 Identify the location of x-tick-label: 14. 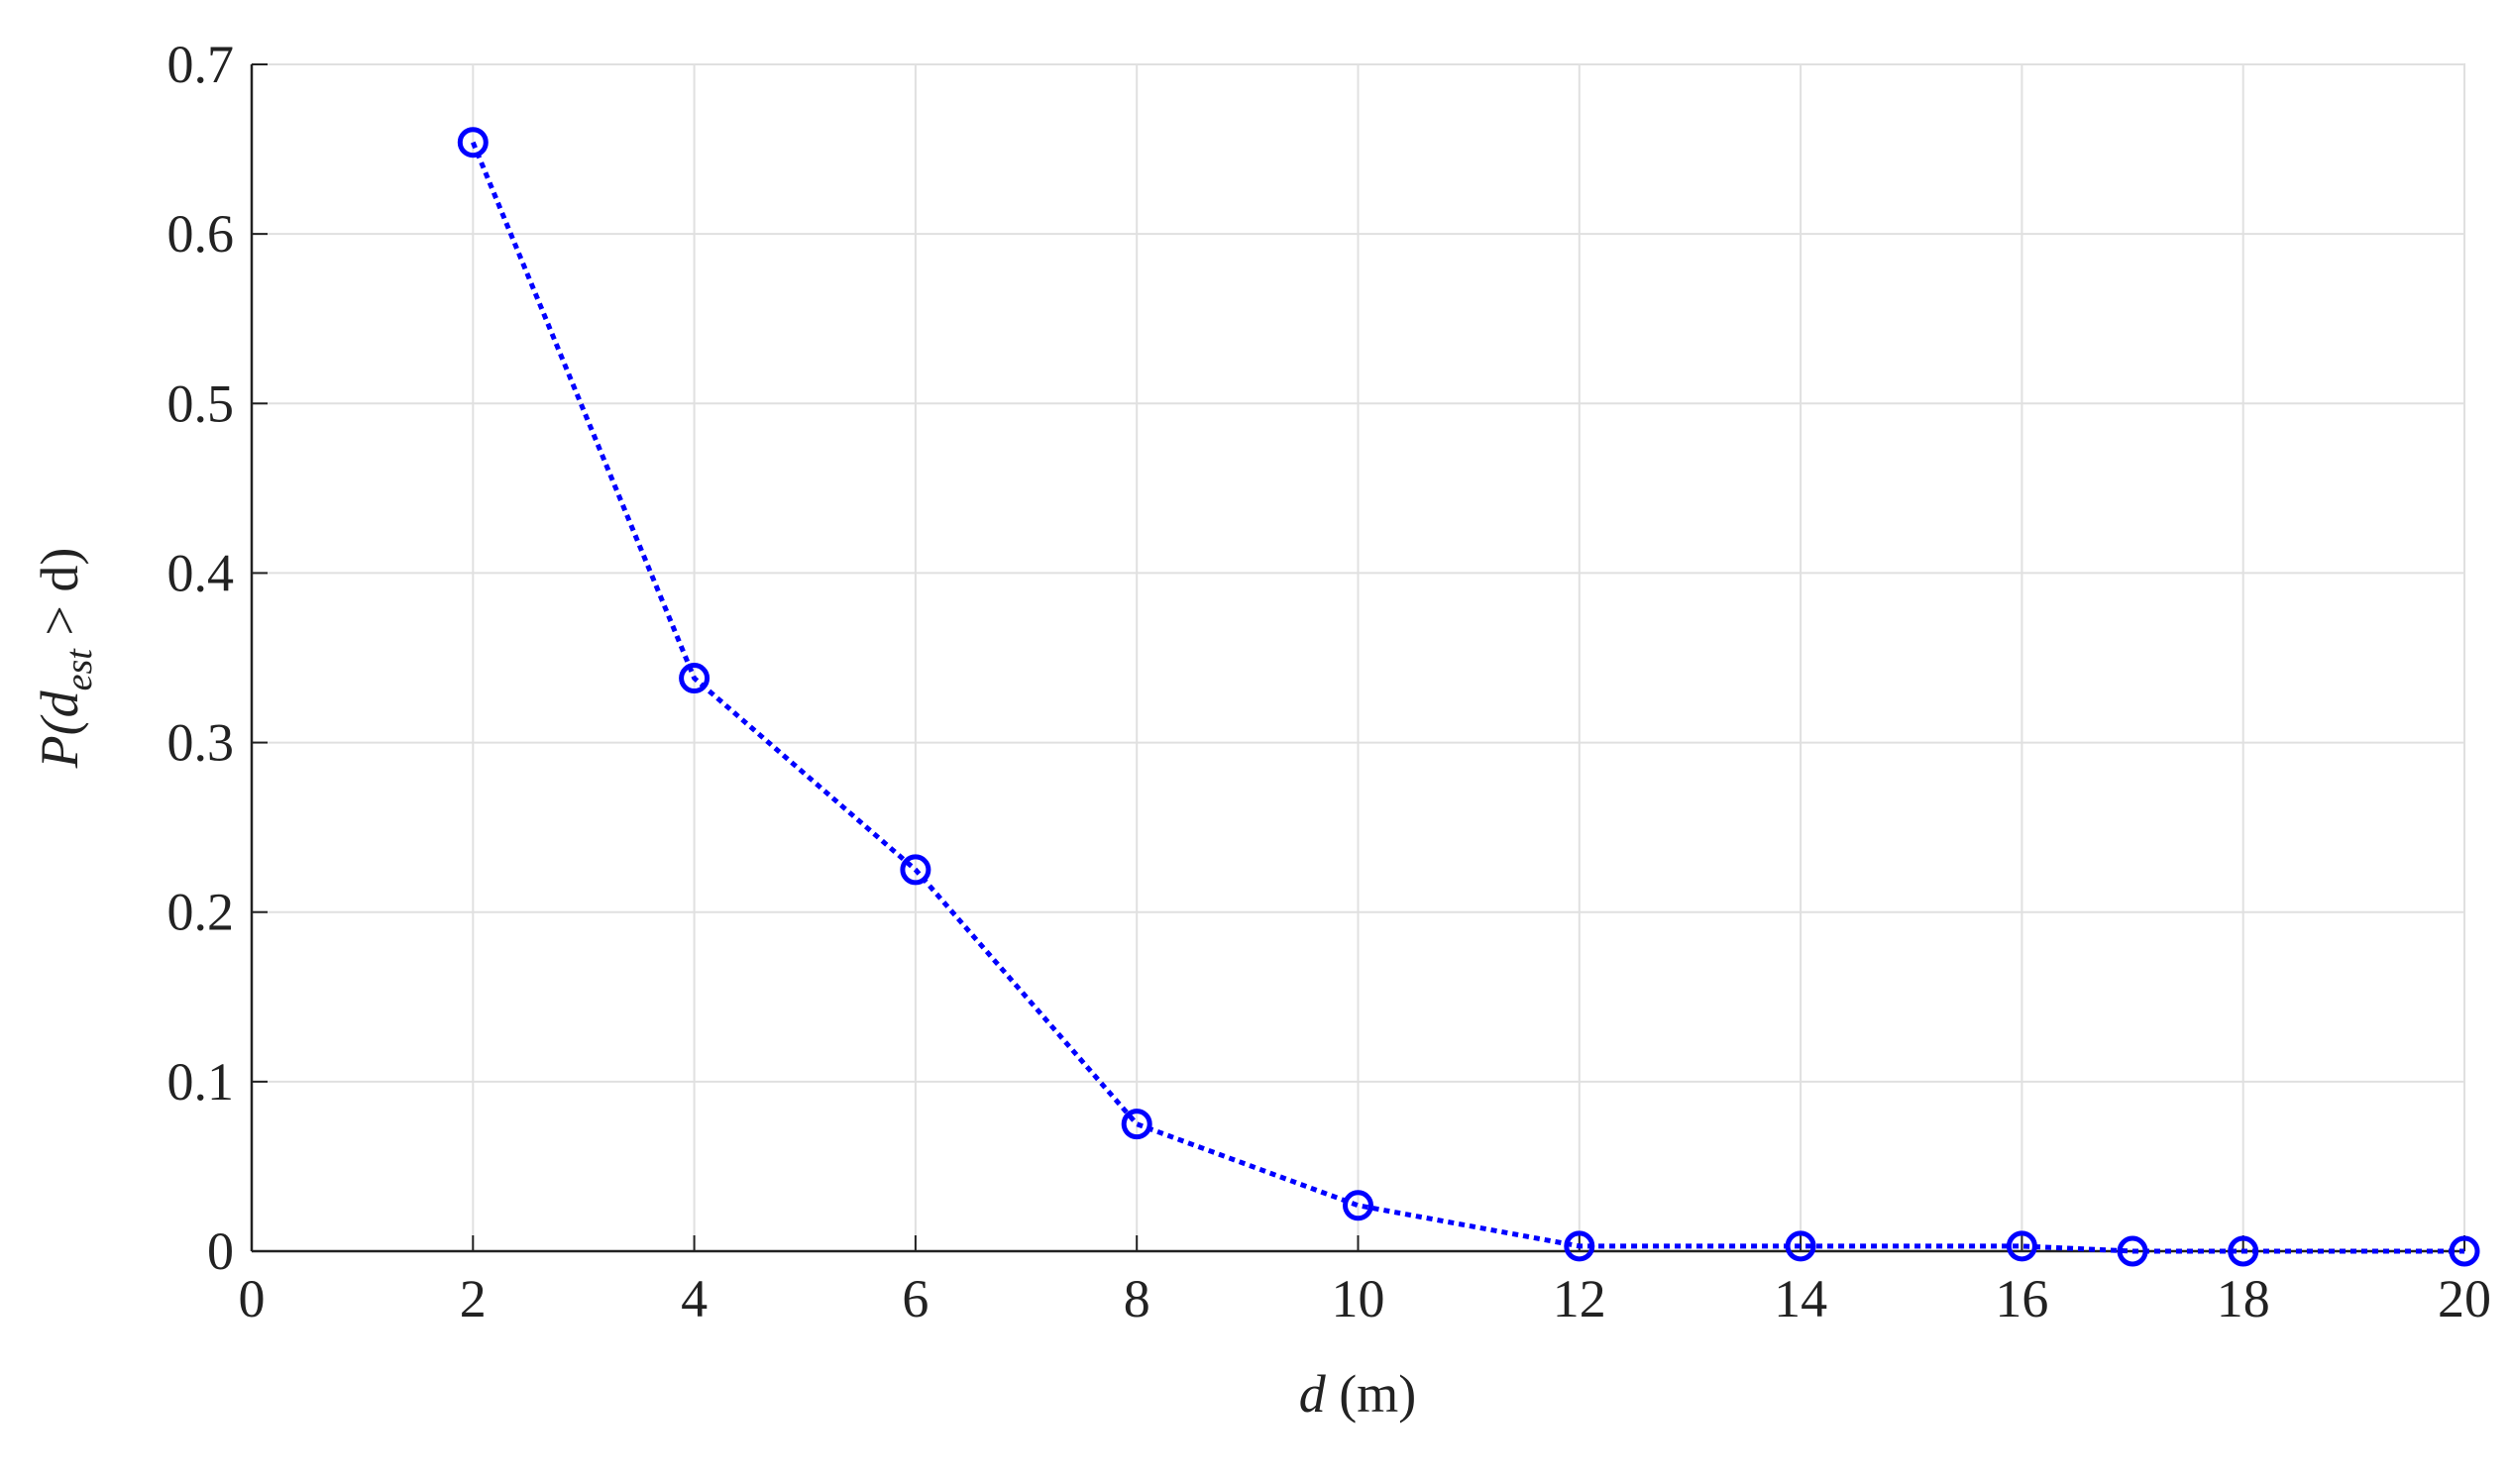
(1801, 1299).